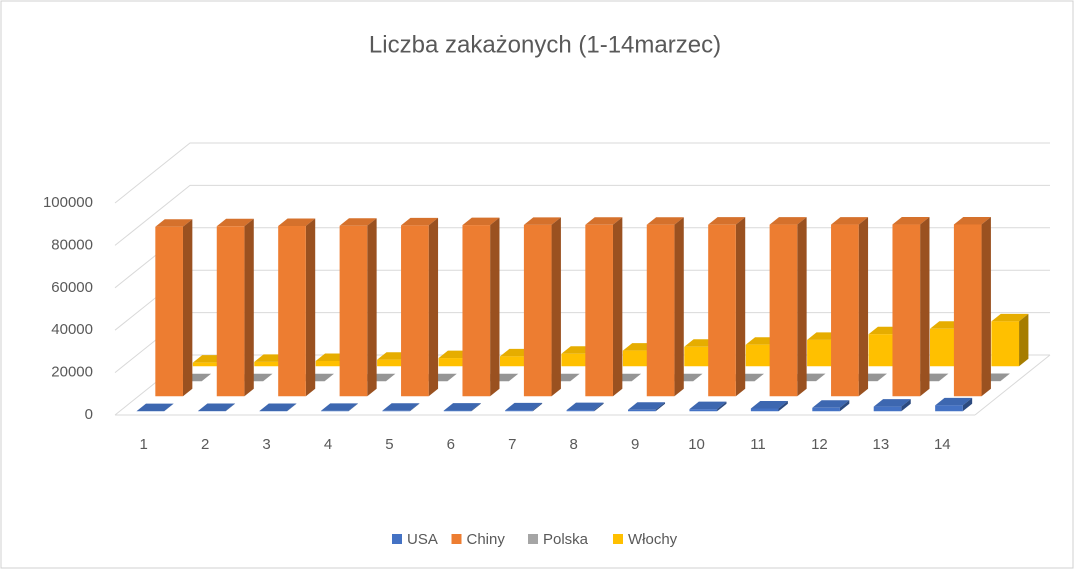  I want to click on x-tick-label: 7, so click(512, 444).